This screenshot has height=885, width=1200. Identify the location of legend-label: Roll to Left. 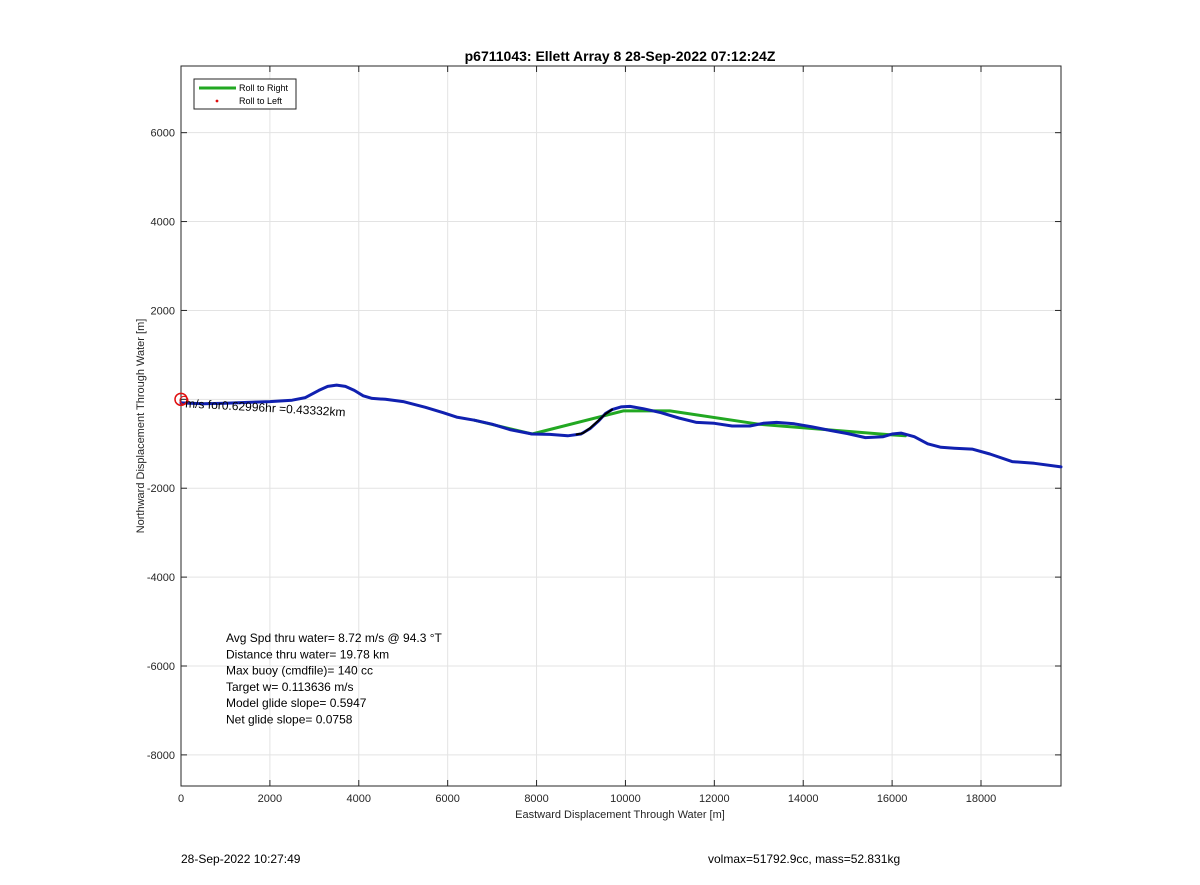
(261, 101).